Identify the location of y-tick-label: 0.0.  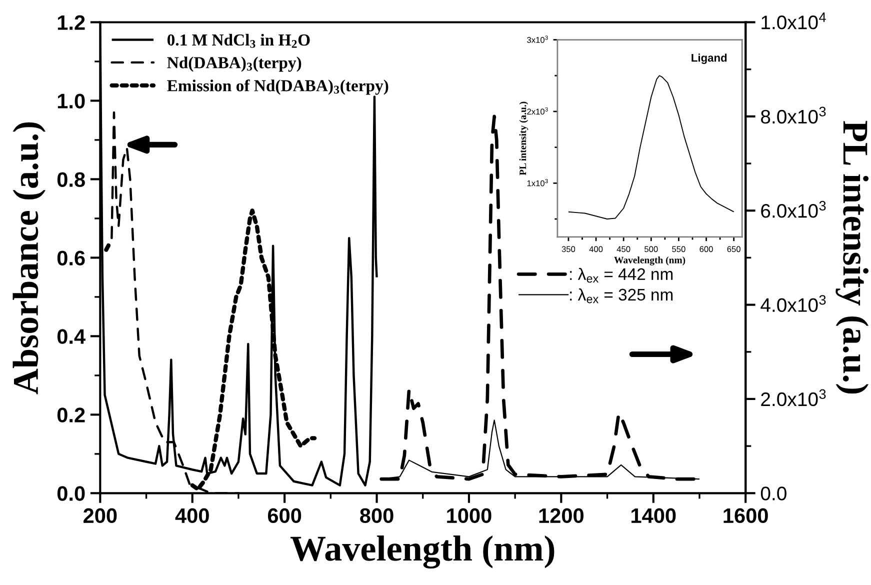
(71, 493).